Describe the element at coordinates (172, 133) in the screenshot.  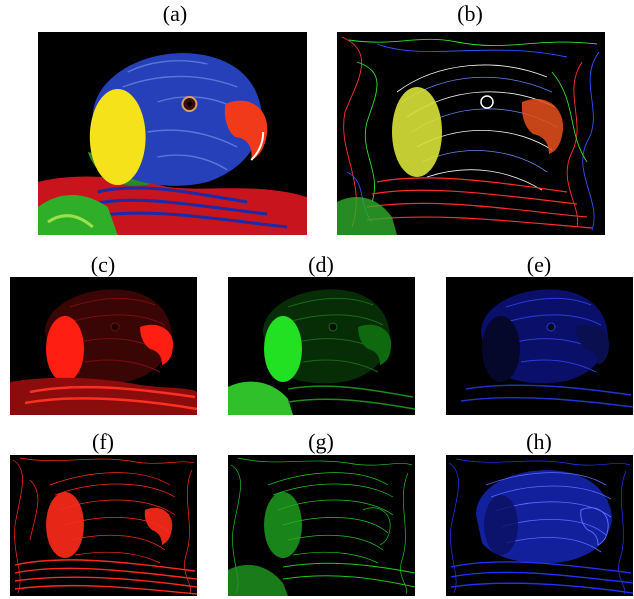
I see `parrot-photo` at that location.